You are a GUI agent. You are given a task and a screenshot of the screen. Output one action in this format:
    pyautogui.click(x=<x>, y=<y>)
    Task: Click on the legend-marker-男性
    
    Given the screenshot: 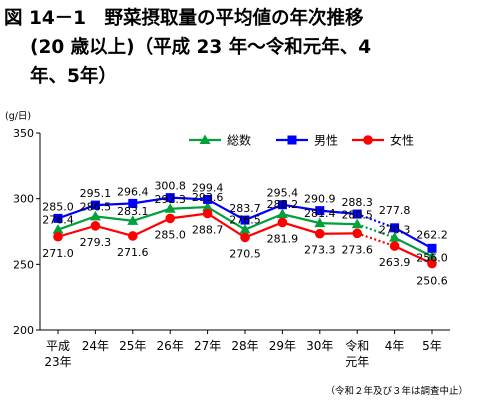 What is the action you would take?
    pyautogui.click(x=292, y=140)
    